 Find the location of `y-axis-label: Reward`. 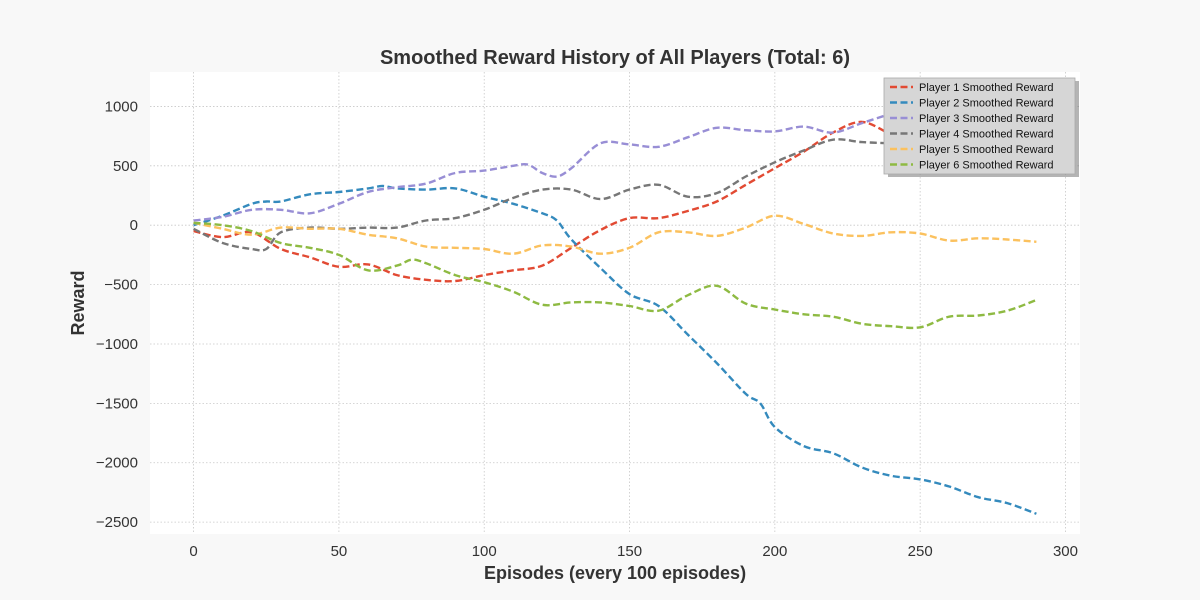

y-axis-label: Reward is located at coordinates (78, 302).